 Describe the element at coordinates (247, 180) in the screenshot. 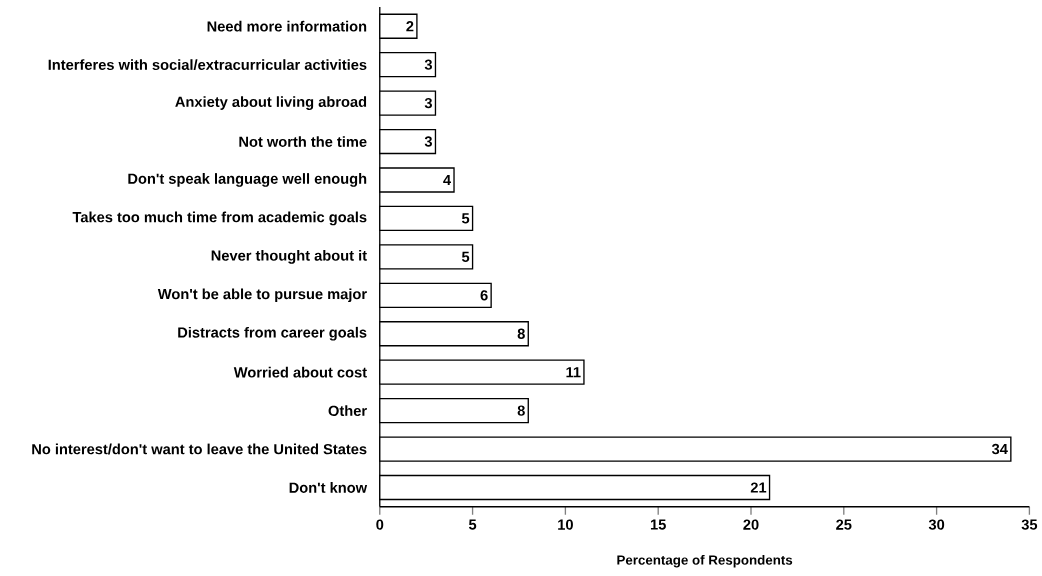

I see `y-tick-label: Don't speak language well enough` at that location.